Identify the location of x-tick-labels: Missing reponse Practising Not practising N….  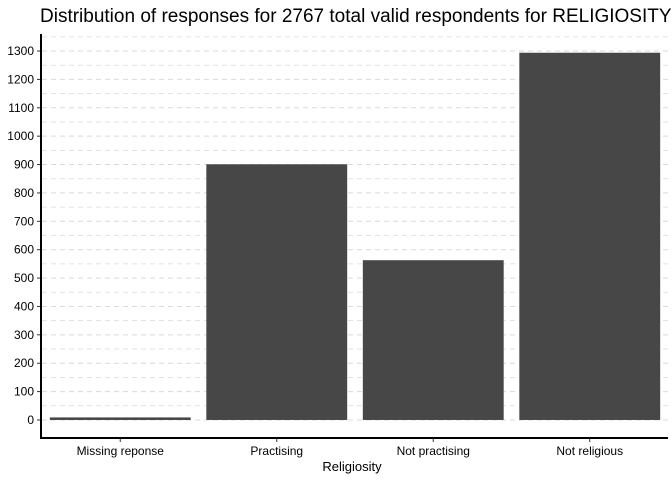
(350, 451).